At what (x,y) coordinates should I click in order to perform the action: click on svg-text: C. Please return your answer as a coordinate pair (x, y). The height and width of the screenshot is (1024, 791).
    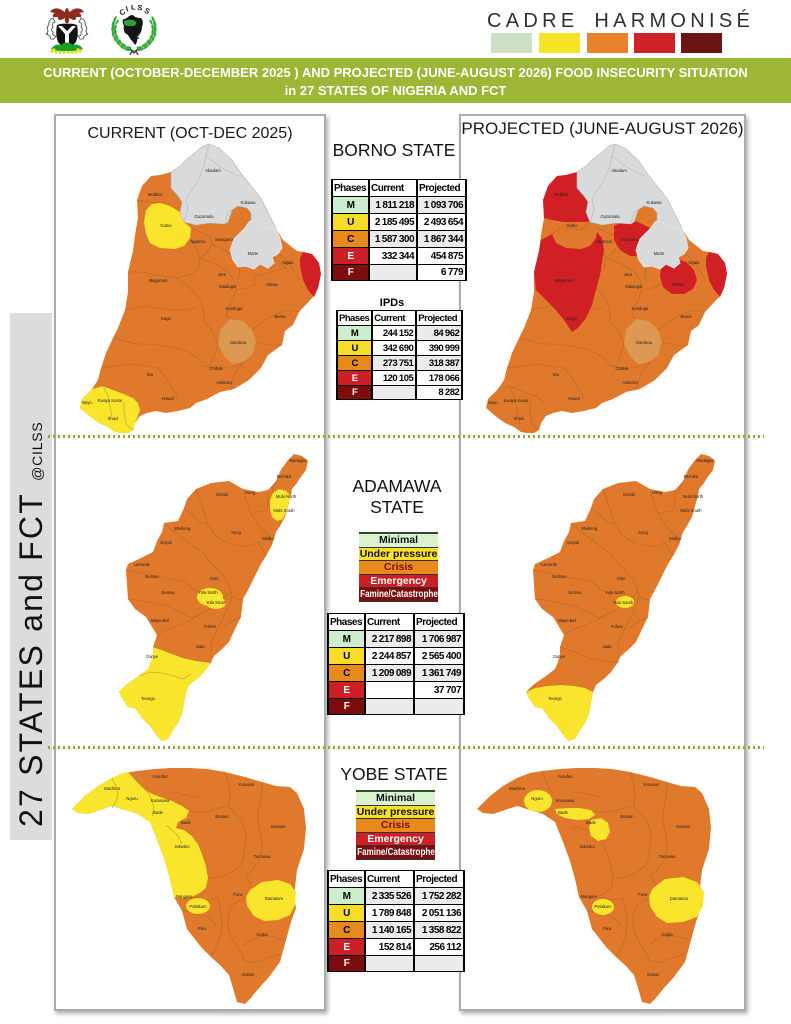
    Looking at the image, I should click on (123, 12).